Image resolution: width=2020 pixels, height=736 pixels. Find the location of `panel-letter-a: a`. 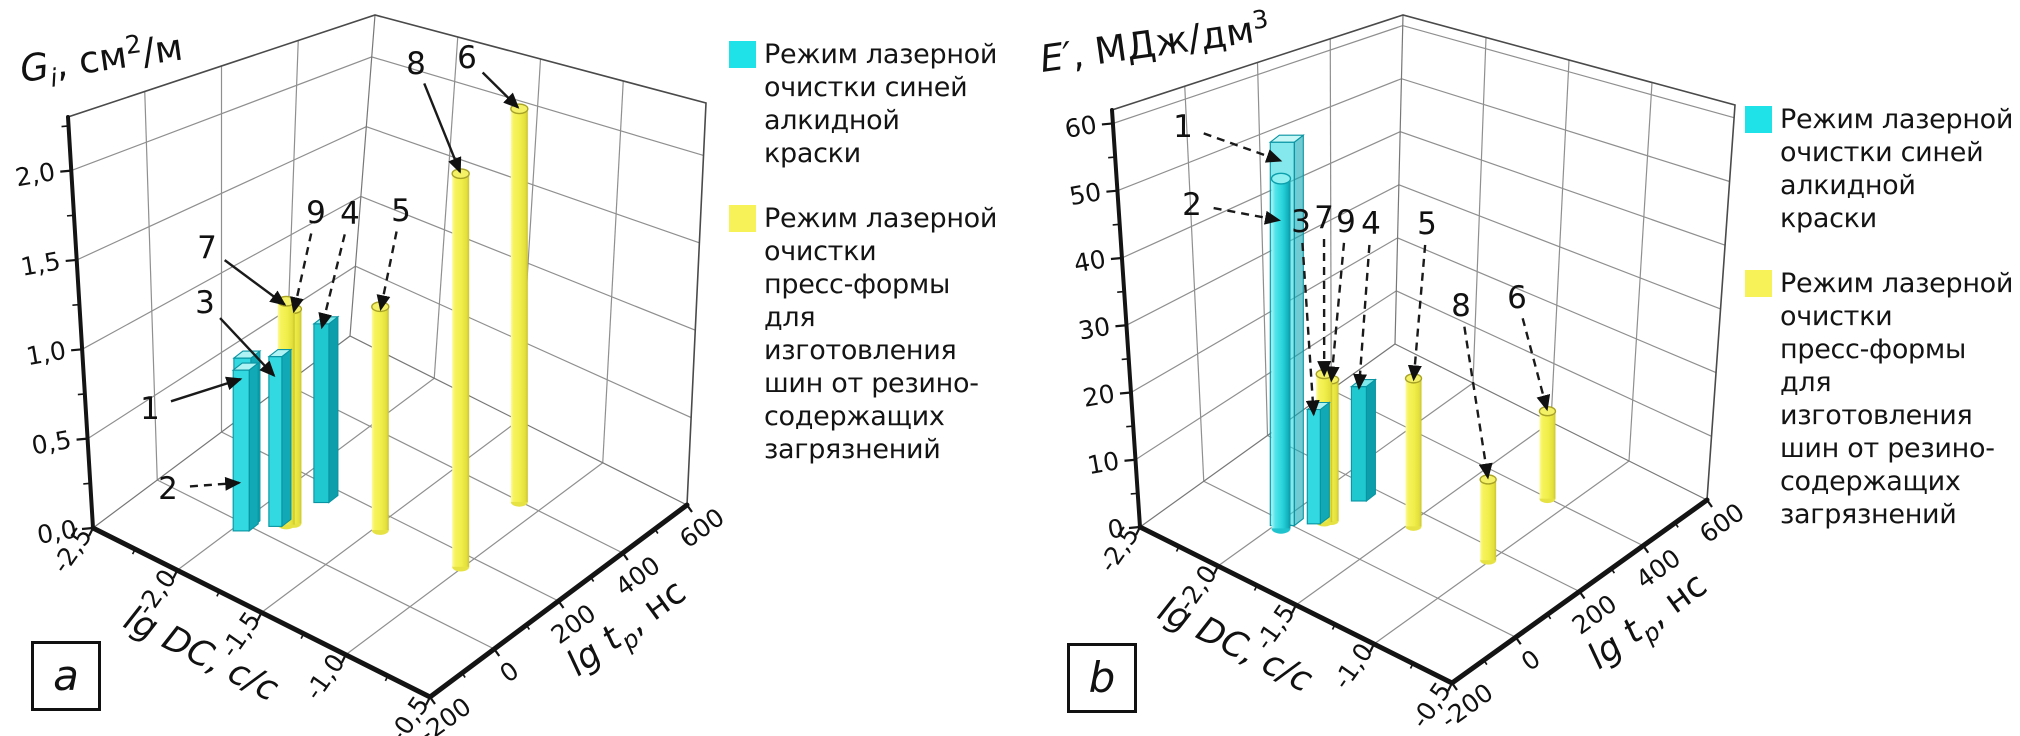

panel-letter-a: a is located at coordinates (66, 676).